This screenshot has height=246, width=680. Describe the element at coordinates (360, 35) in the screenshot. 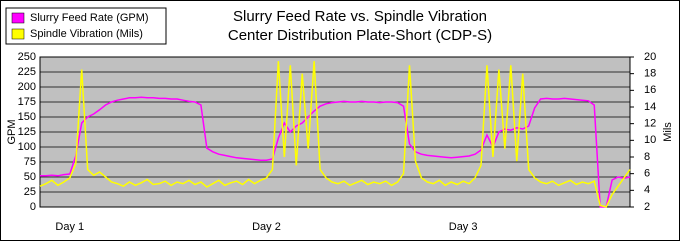

I see `chart-subtitle: Center Distribution Plate-Short (CDP-S)` at that location.